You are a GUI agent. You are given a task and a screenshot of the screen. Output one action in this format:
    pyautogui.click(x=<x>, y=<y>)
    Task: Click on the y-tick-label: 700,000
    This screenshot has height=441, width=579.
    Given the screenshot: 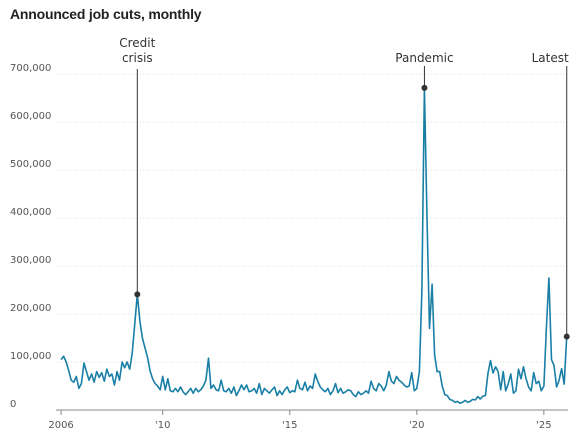 What is the action you would take?
    pyautogui.click(x=30, y=68)
    